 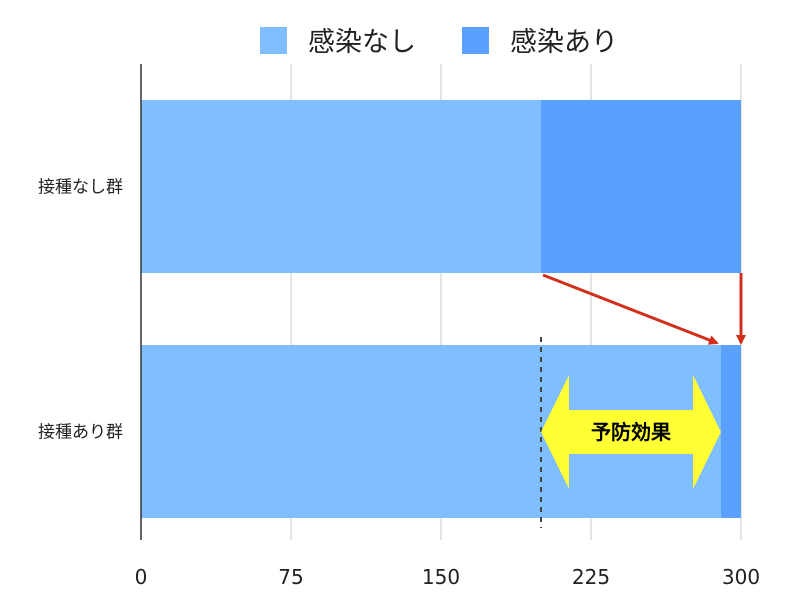 I want to click on diagonal-arrow, so click(x=630, y=309).